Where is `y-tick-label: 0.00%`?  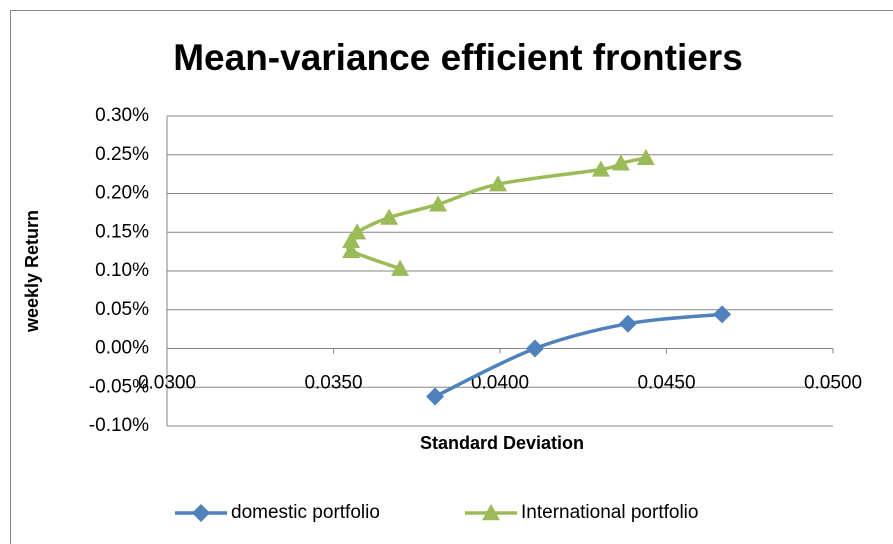
y-tick-label: 0.00% is located at coordinates (122, 348).